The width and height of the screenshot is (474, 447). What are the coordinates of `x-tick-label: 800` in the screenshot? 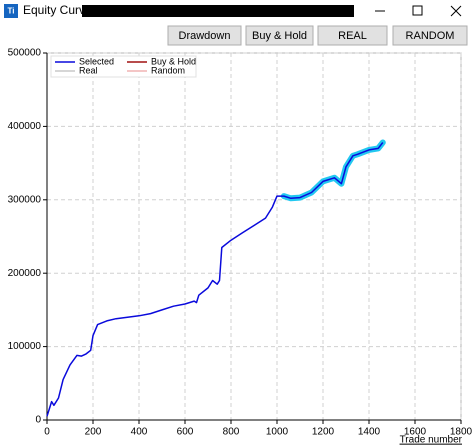 It's located at (231, 432).